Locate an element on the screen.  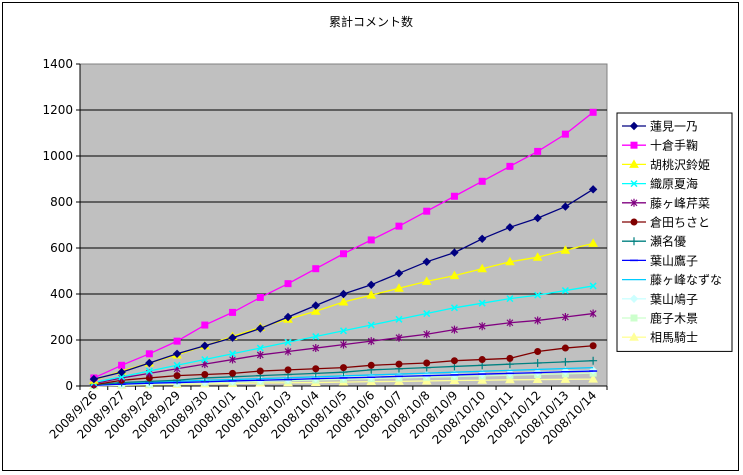
legend-label: 葉山鷹子 is located at coordinates (674, 260).